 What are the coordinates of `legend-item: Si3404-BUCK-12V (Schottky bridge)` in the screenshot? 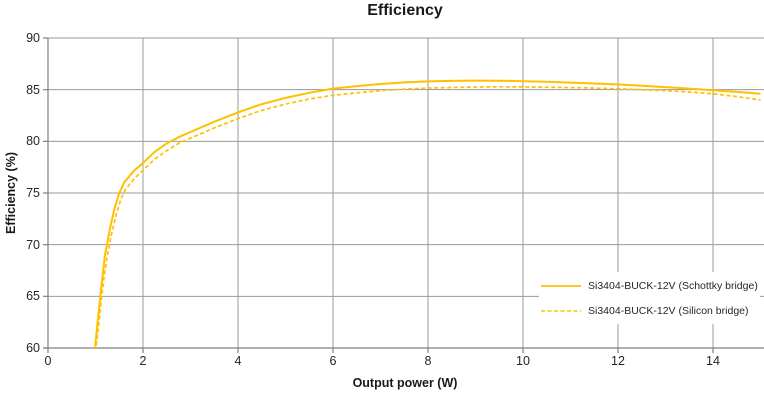 It's located at (649, 285).